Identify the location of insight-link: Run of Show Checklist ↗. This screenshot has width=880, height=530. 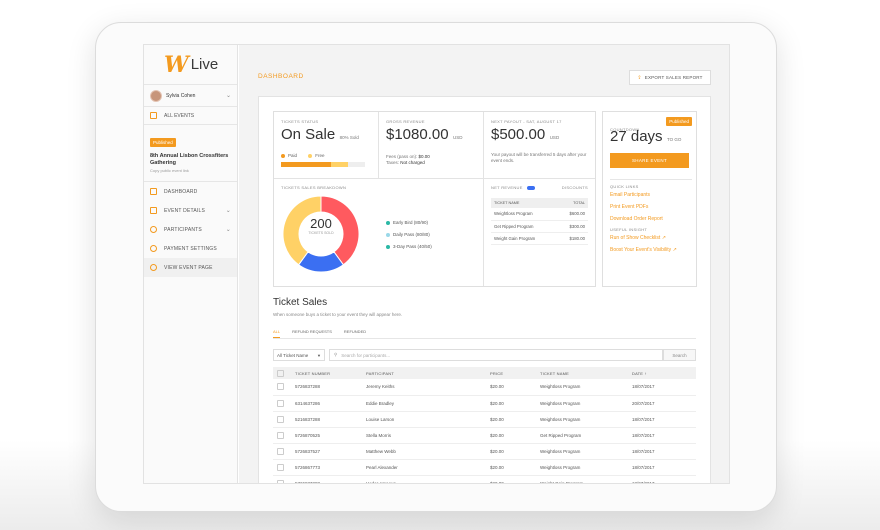
(643, 238).